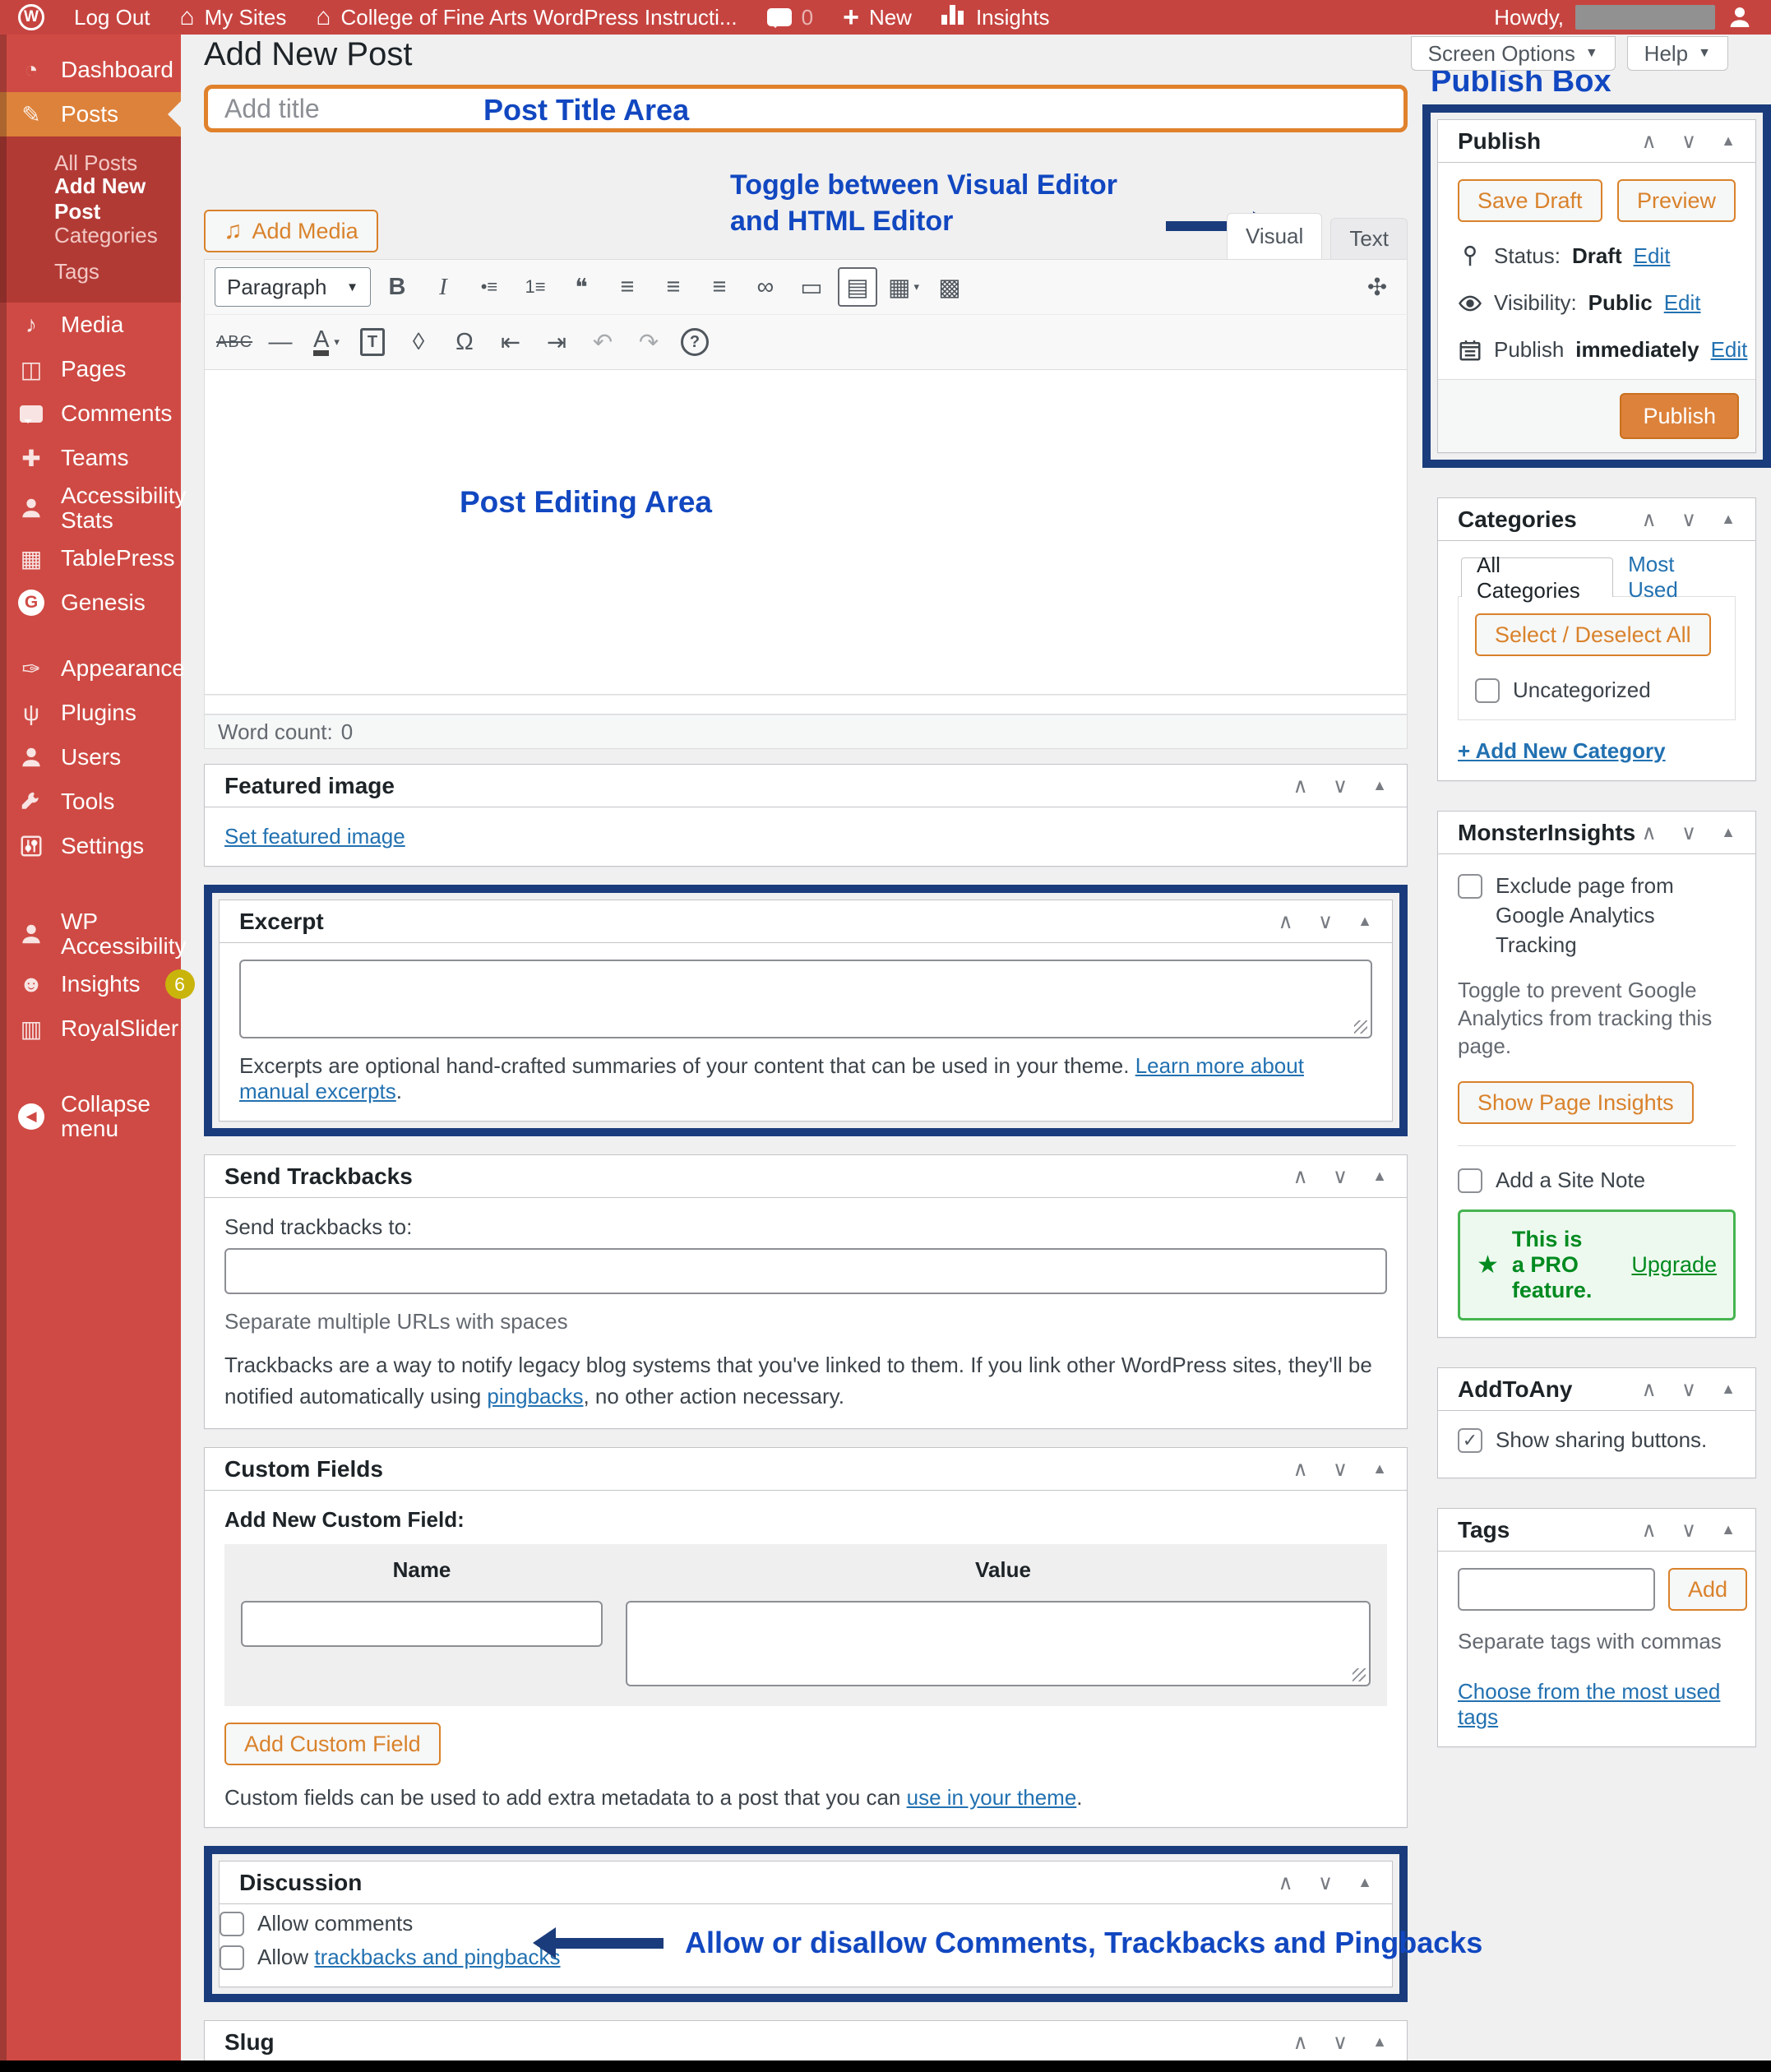 The width and height of the screenshot is (1771, 2072). Describe the element at coordinates (372, 342) in the screenshot. I see `paste-as-text-button: T` at that location.